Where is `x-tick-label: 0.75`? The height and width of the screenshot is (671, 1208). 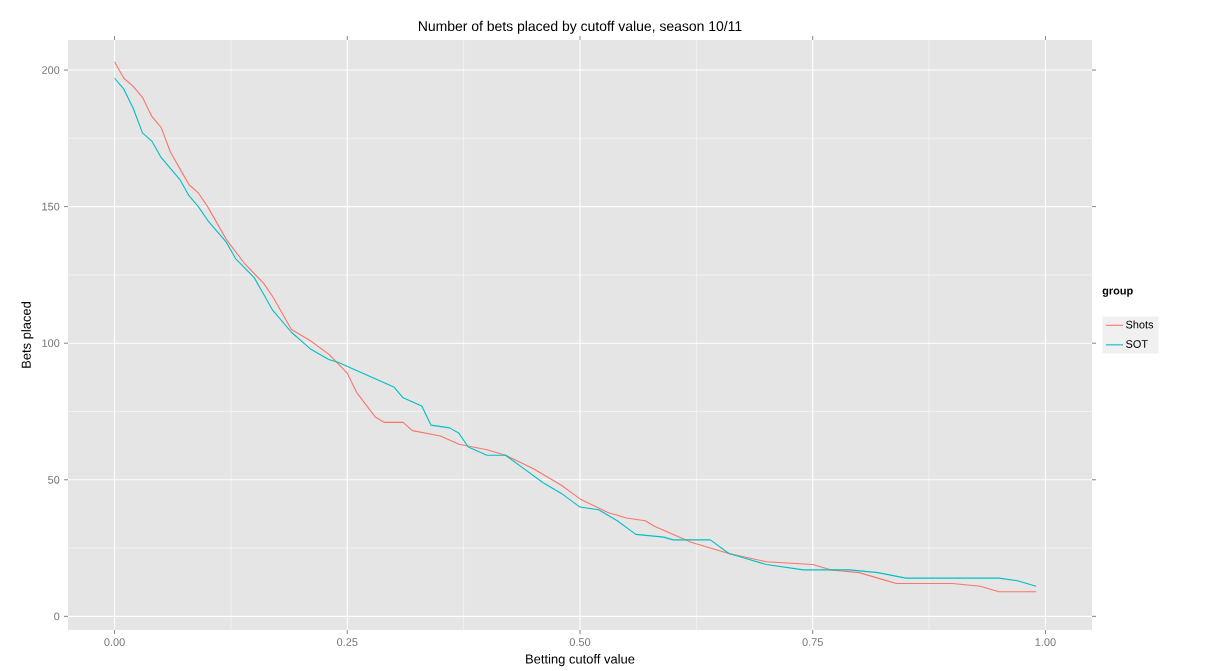 x-tick-label: 0.75 is located at coordinates (812, 642).